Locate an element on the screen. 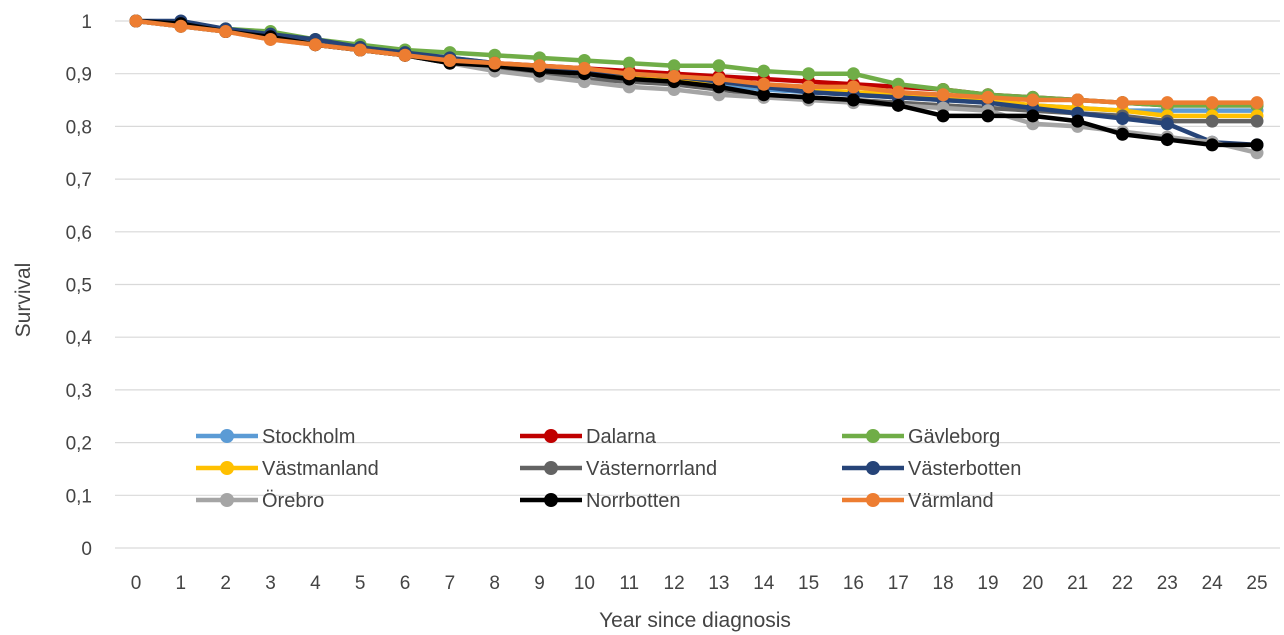  legend-label: Västmanland is located at coordinates (320, 469).